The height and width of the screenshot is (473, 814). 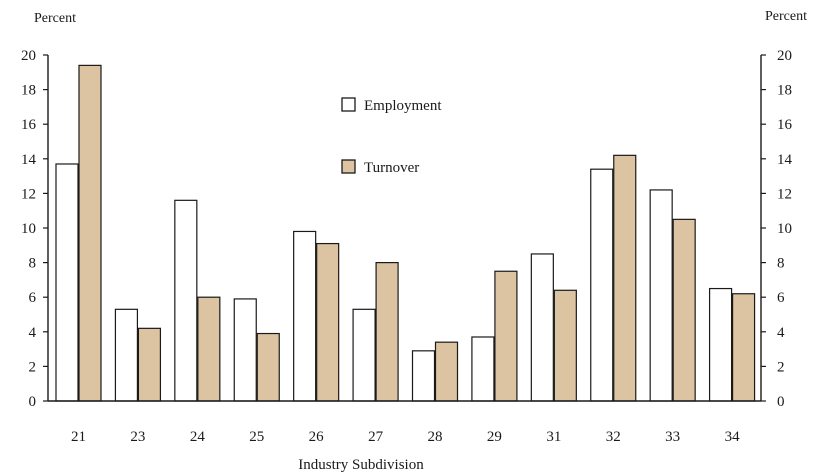 What do you see at coordinates (28, 56) in the screenshot?
I see `left-y-tick-label: 20` at bounding box center [28, 56].